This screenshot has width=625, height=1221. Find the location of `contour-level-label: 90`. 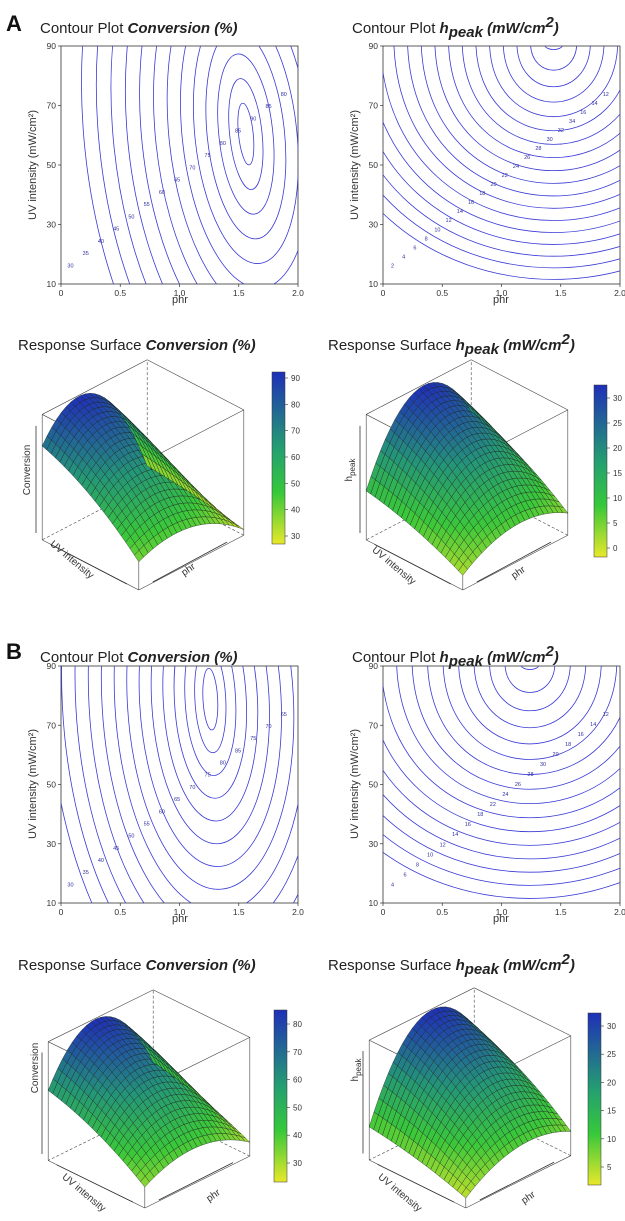

contour-level-label: 90 is located at coordinates (253, 119).